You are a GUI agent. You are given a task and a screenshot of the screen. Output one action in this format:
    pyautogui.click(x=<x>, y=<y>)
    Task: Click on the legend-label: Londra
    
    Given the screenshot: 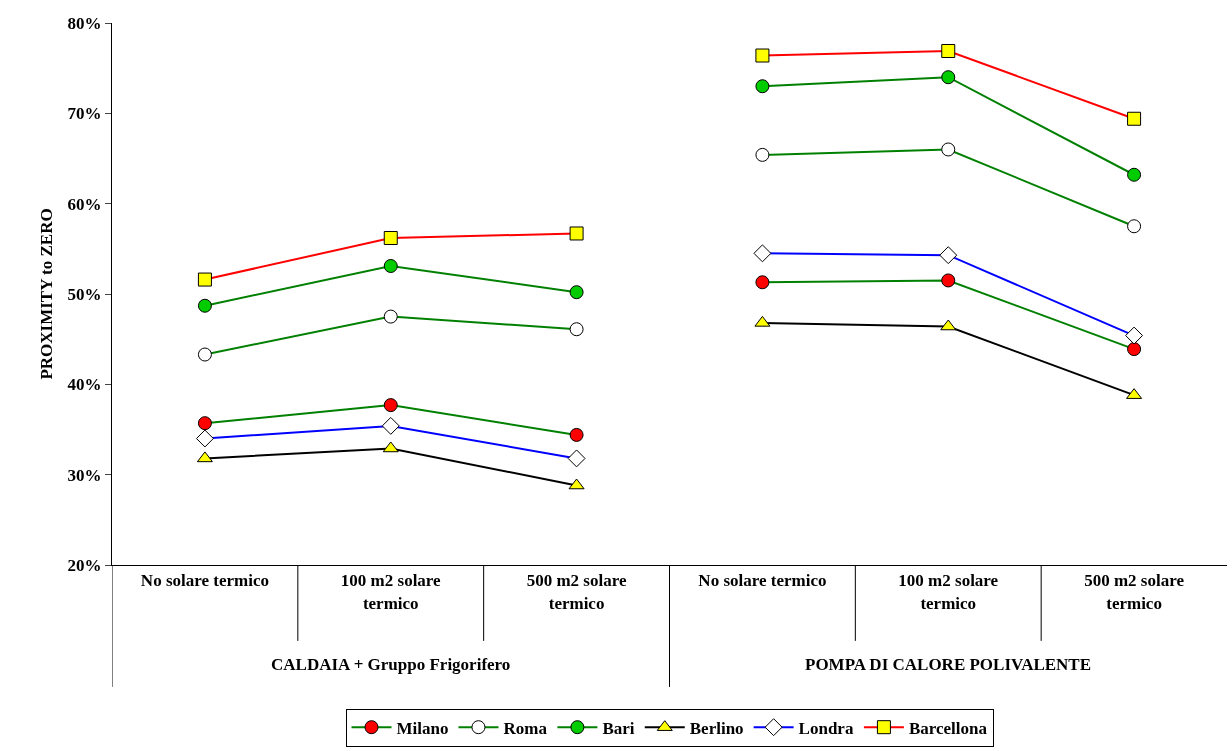 What is the action you would take?
    pyautogui.click(x=826, y=728)
    